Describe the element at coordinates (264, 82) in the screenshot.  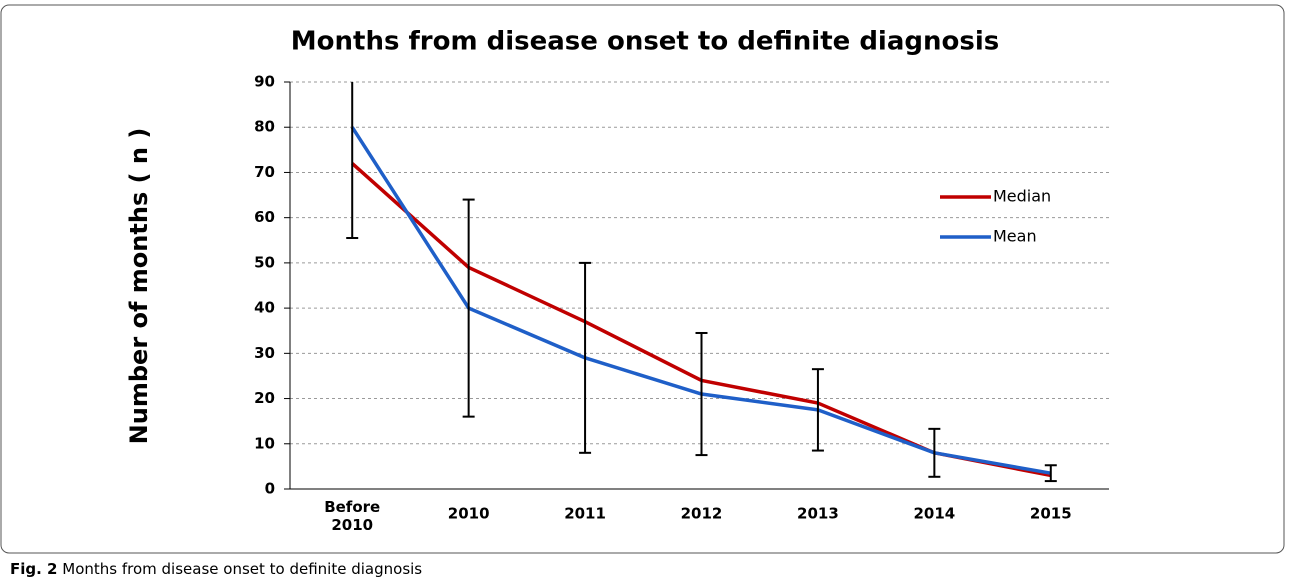
I see `y-tick-label: 90` at that location.